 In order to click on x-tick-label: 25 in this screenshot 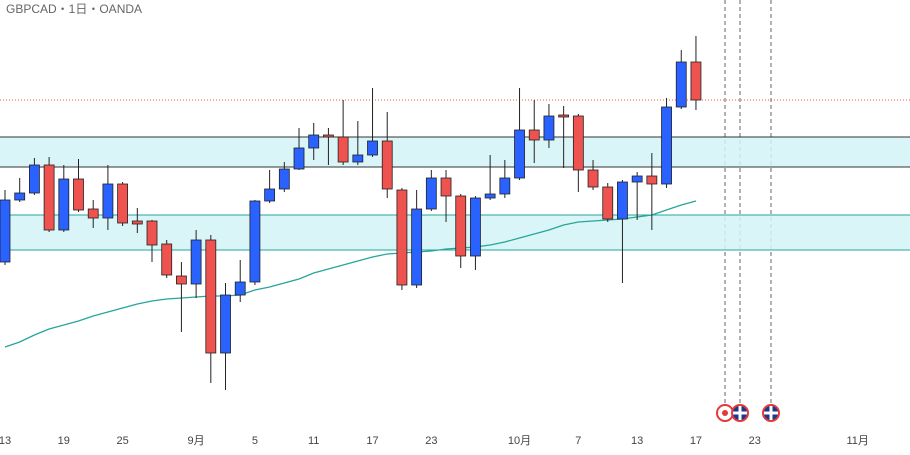, I will do `click(122, 441)`.